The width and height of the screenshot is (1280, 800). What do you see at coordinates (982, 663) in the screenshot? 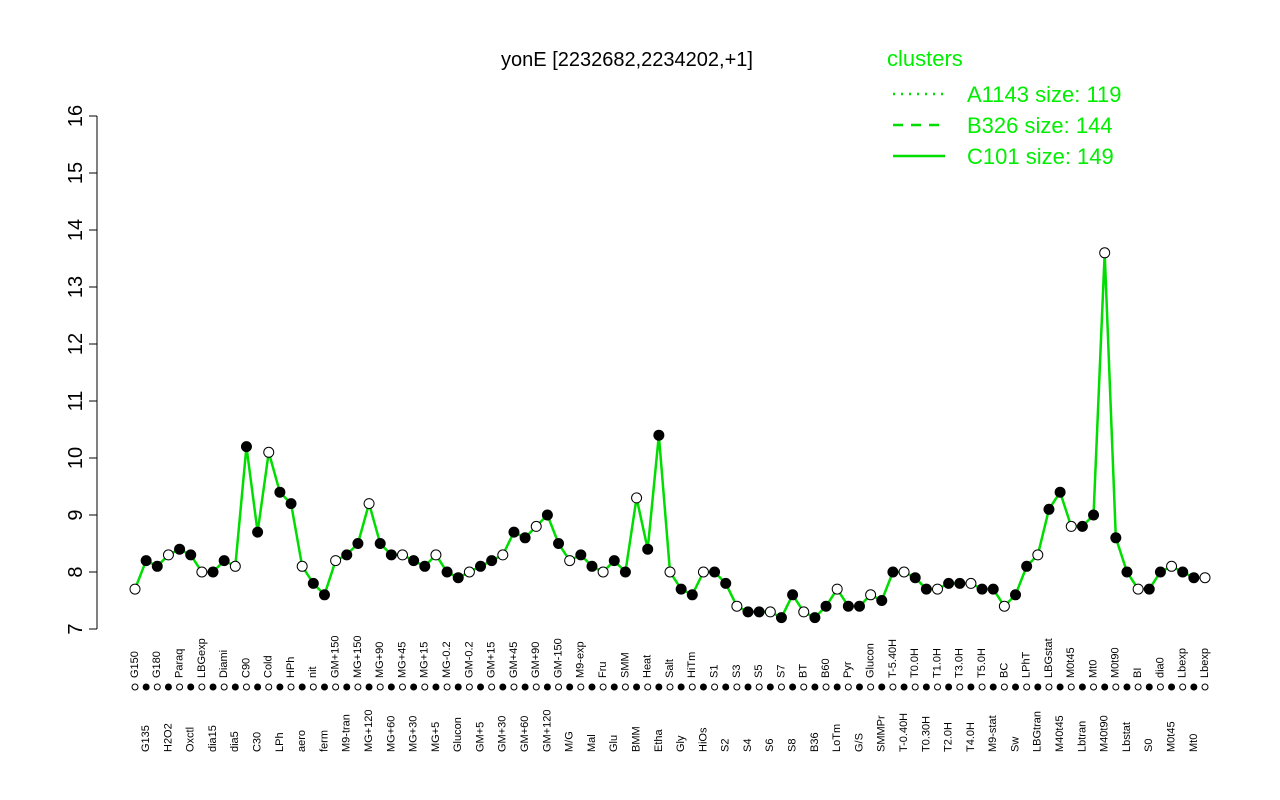
I see `x-tick-label: T5.0H` at bounding box center [982, 663].